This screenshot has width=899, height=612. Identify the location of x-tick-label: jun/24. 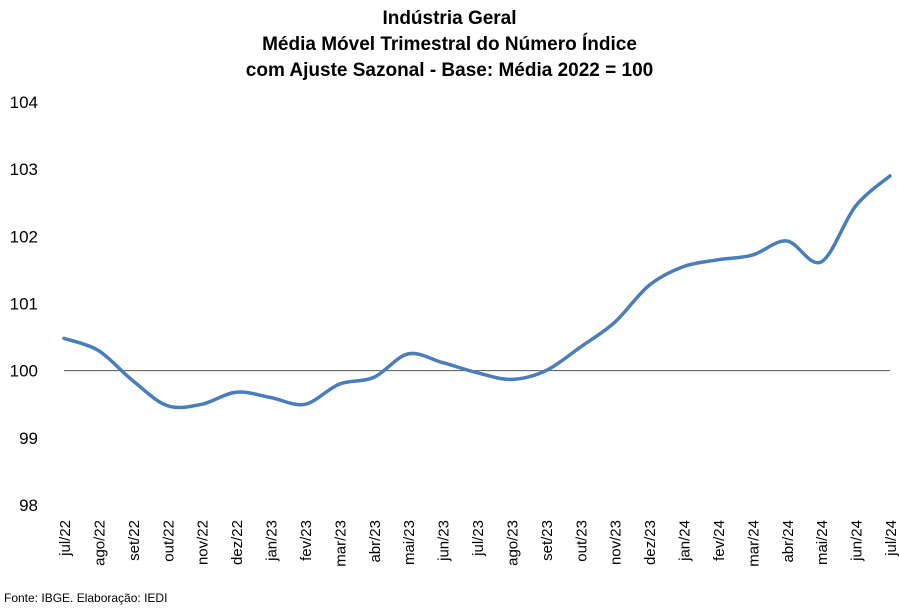
(857, 541).